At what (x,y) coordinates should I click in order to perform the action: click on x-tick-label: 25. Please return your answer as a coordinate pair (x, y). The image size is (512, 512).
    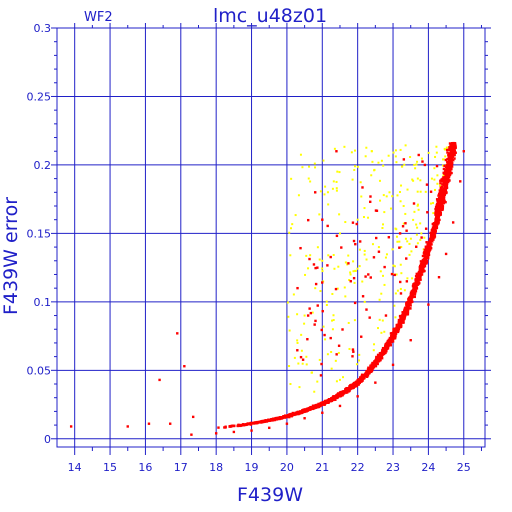
    Looking at the image, I should click on (464, 467).